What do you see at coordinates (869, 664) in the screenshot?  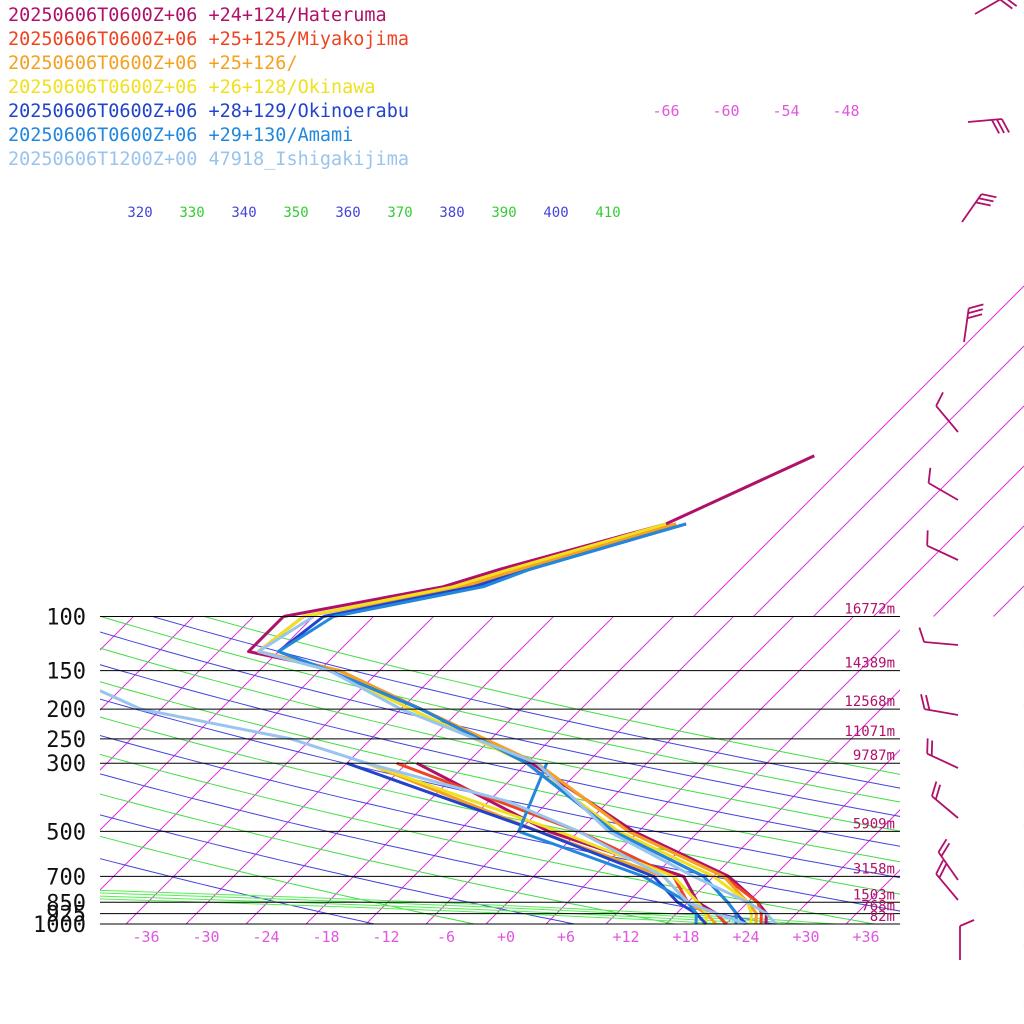 I see `height-label: 14389m` at bounding box center [869, 664].